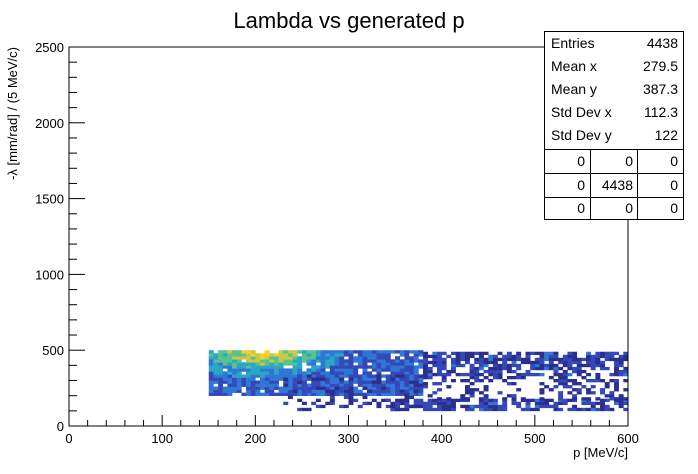  What do you see at coordinates (662, 43) in the screenshot?
I see `stats-entries-value: 4438` at bounding box center [662, 43].